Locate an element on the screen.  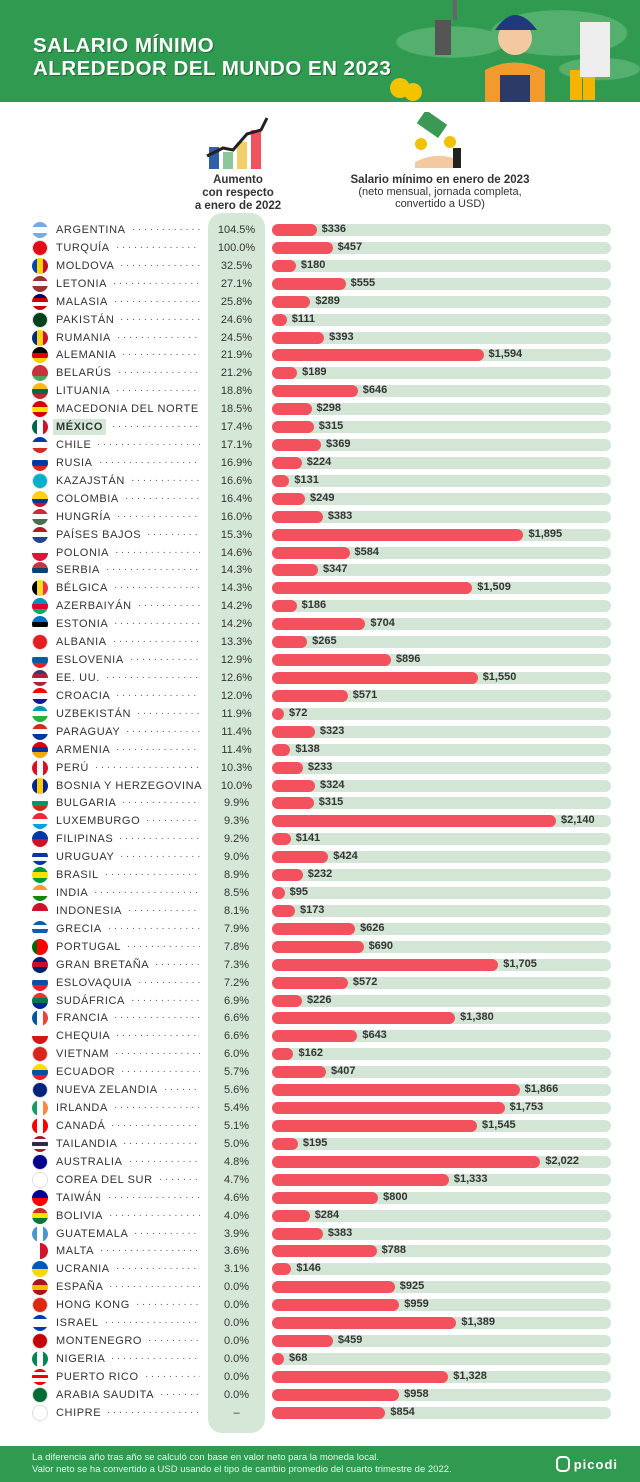
wage-label: $72 is located at coordinates (298, 712).